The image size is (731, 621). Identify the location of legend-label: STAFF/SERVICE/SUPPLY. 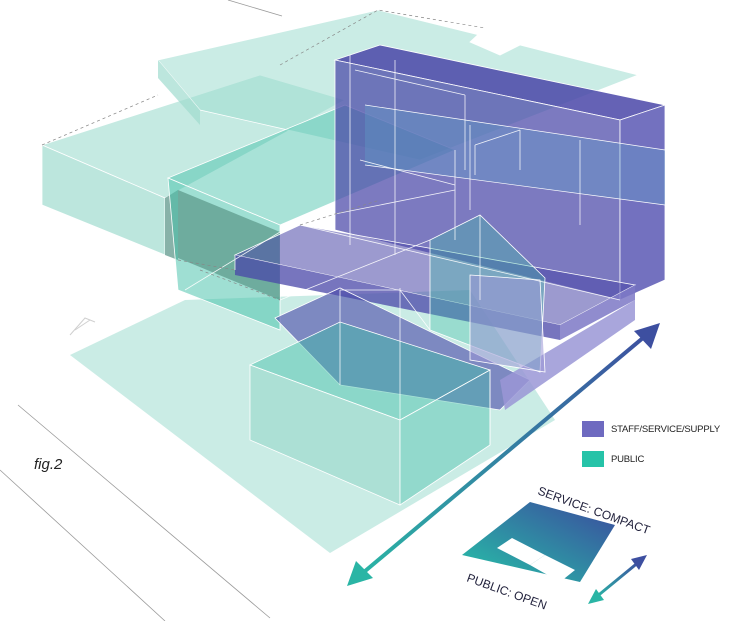
(665, 429).